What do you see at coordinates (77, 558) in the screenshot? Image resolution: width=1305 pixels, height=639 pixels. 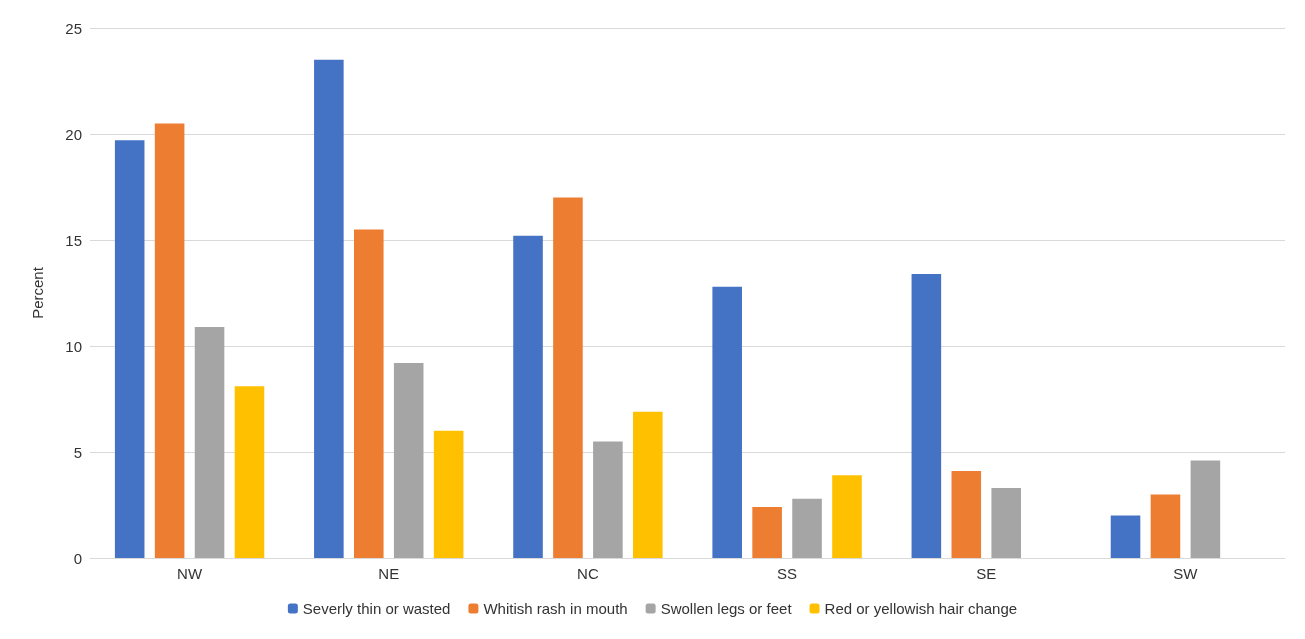 I see `y-tick-label: 0` at bounding box center [77, 558].